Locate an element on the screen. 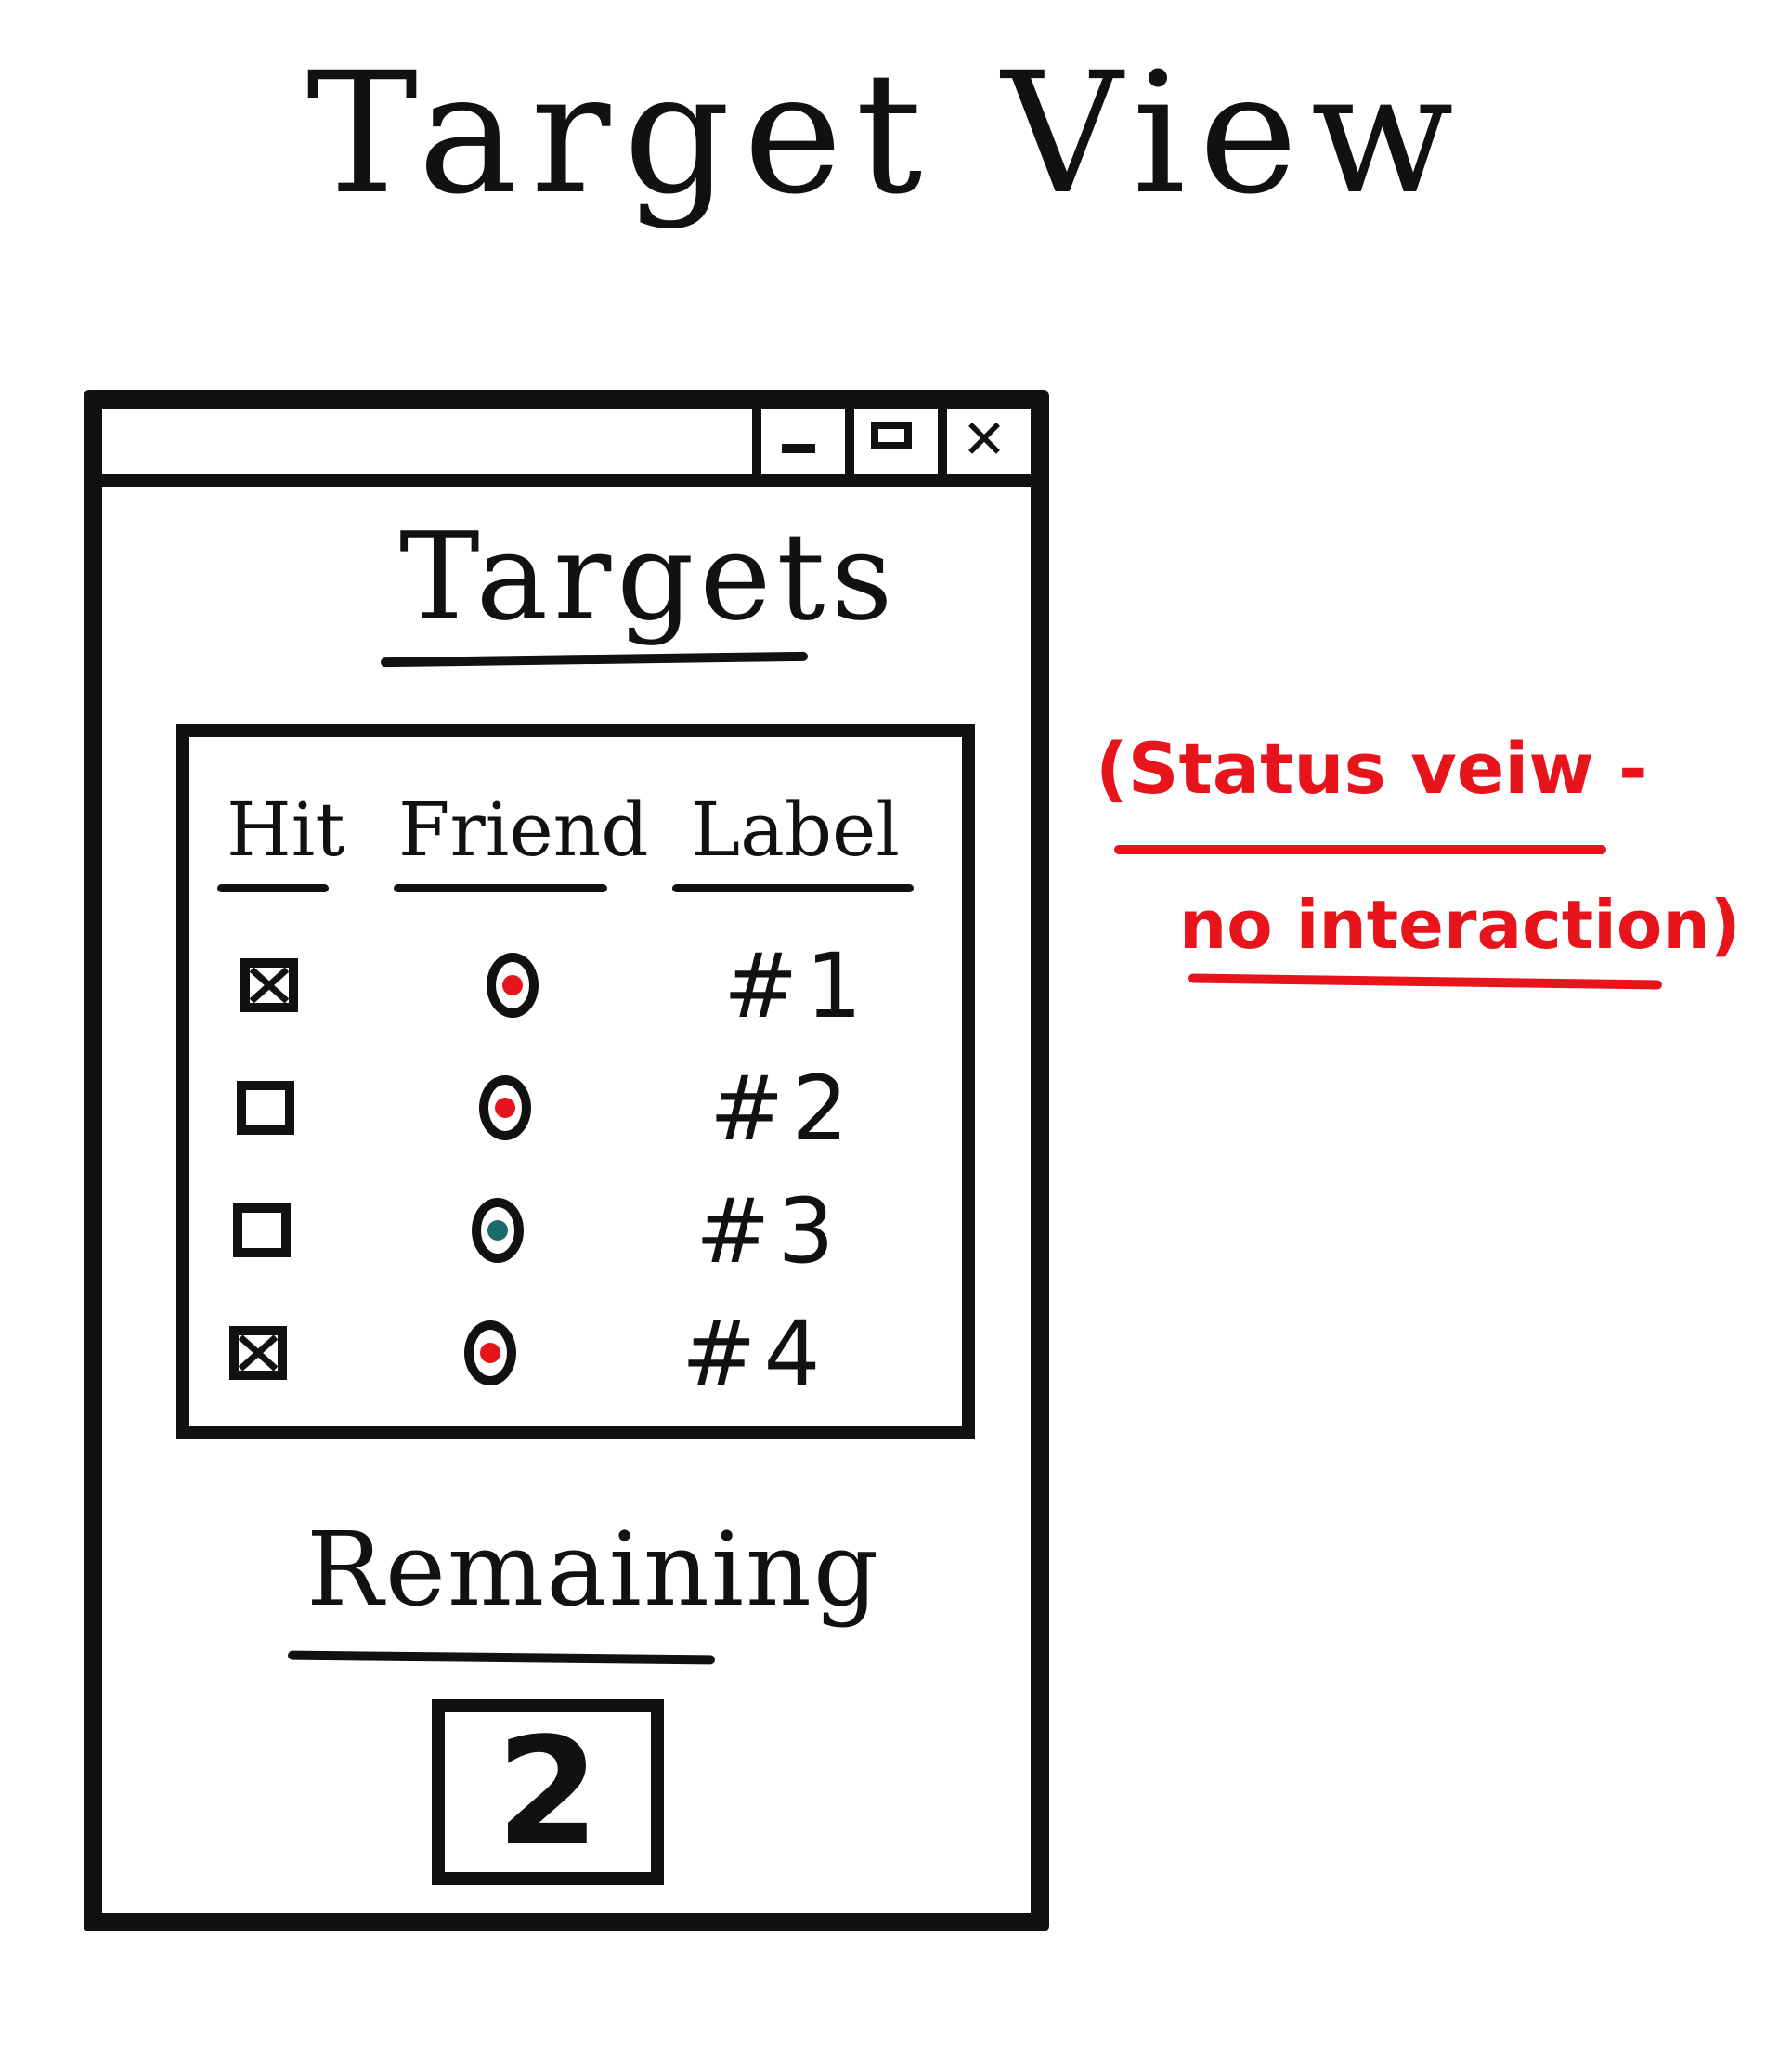 The width and height of the screenshot is (1792, 2068). targets-heading: Targets is located at coordinates (649, 576).